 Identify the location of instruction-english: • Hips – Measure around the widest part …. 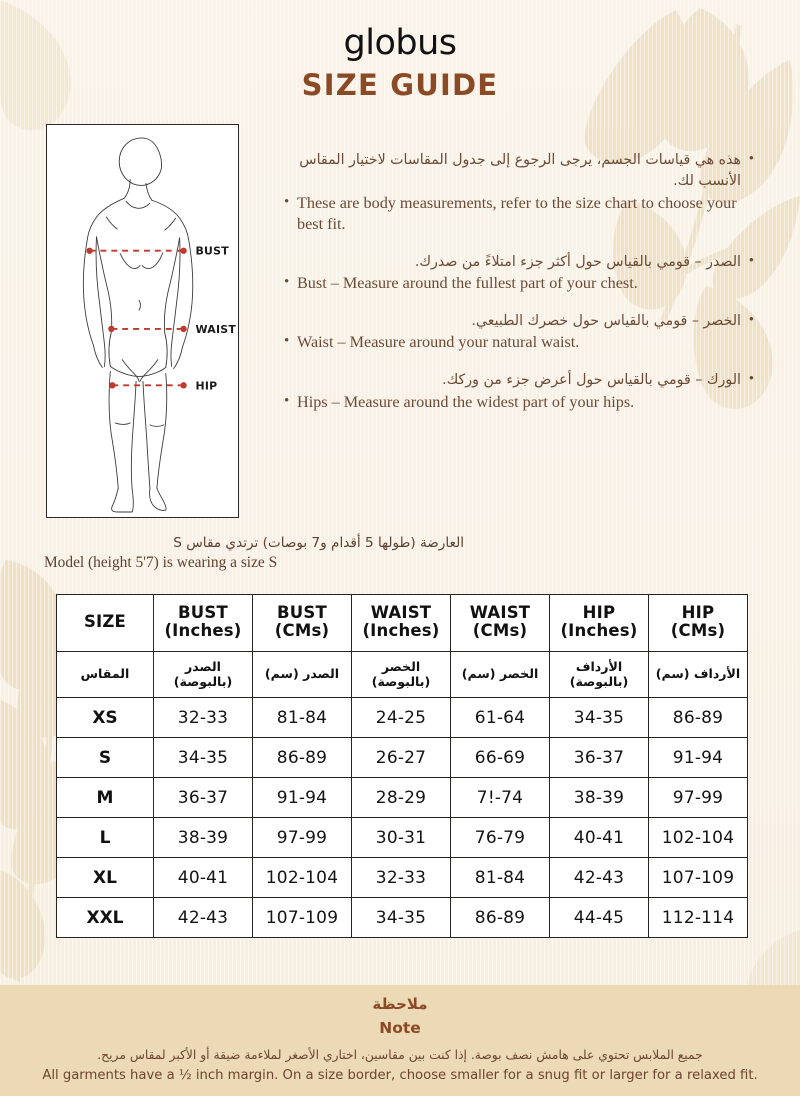
(519, 402).